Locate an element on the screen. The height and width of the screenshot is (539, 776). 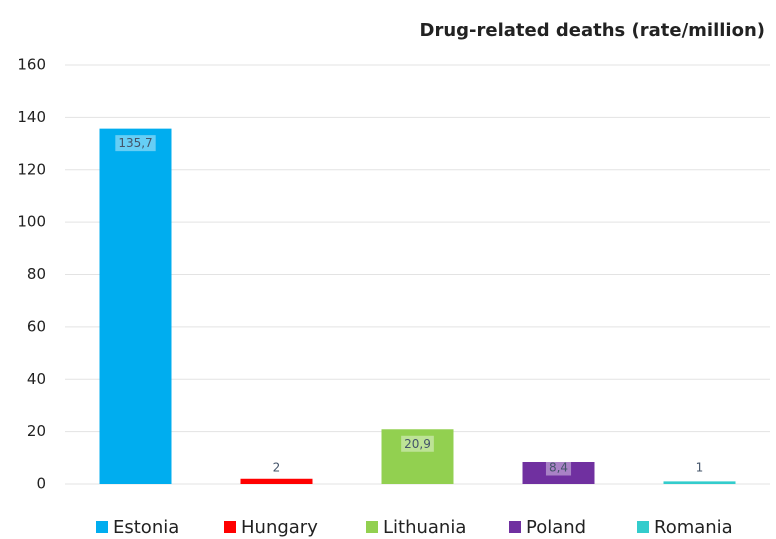
value-label: 20,9 is located at coordinates (417, 444).